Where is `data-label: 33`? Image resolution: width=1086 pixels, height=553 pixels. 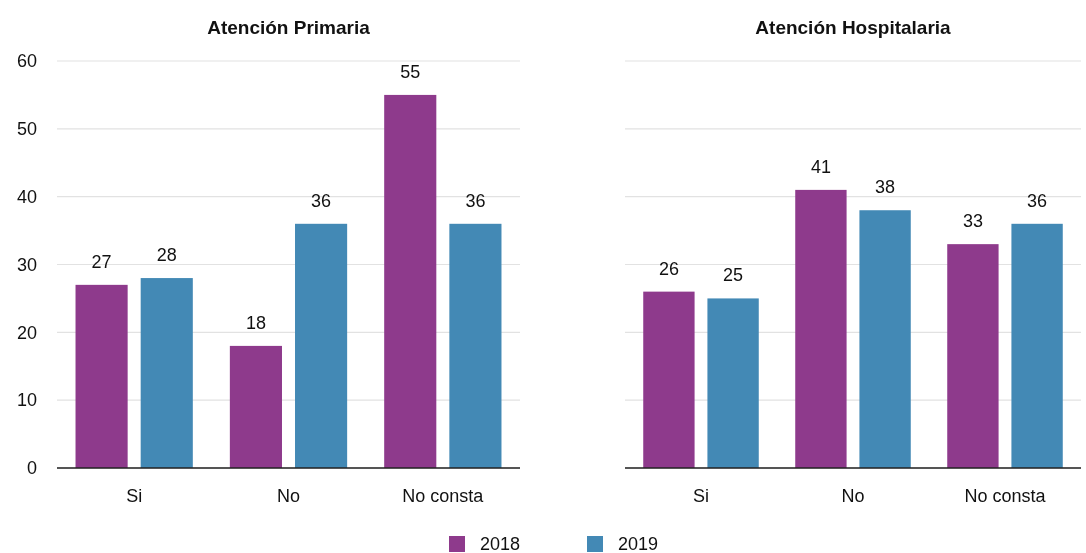 data-label: 33 is located at coordinates (972, 221).